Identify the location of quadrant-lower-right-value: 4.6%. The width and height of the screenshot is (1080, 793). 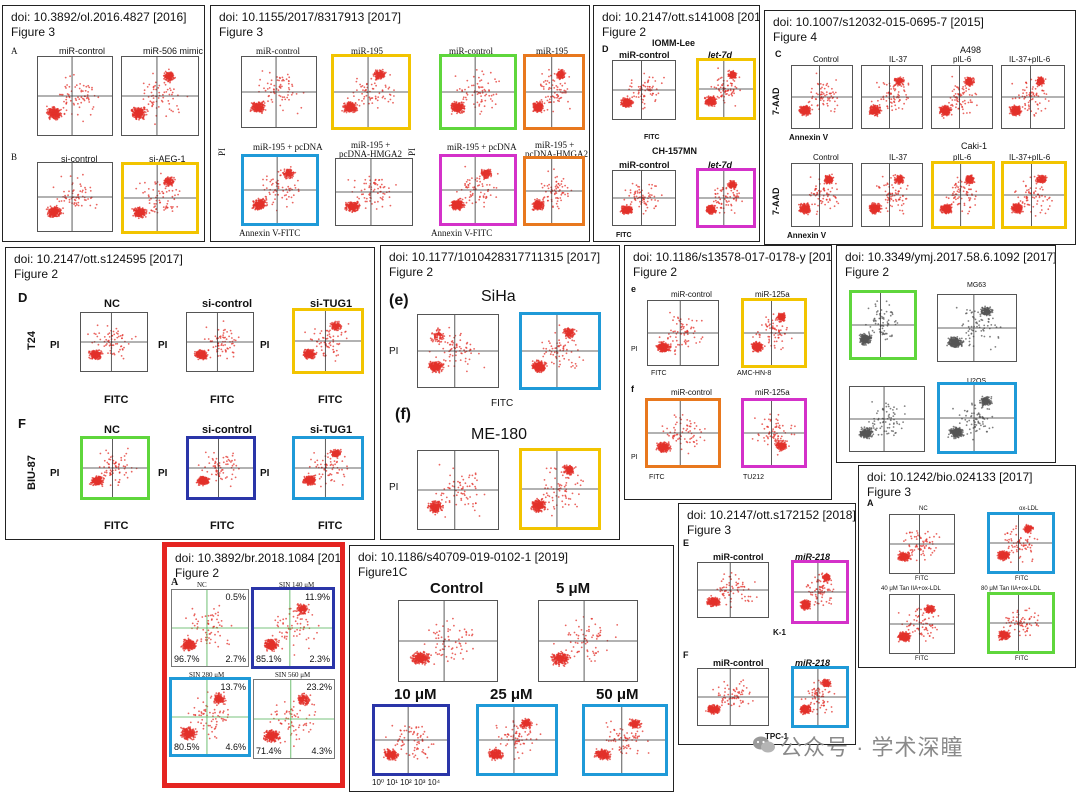
(235, 747).